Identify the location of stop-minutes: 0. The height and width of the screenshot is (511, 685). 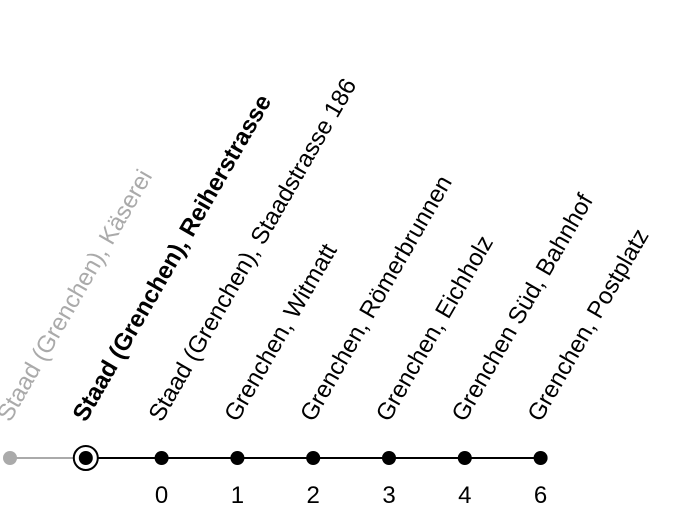
(161, 495).